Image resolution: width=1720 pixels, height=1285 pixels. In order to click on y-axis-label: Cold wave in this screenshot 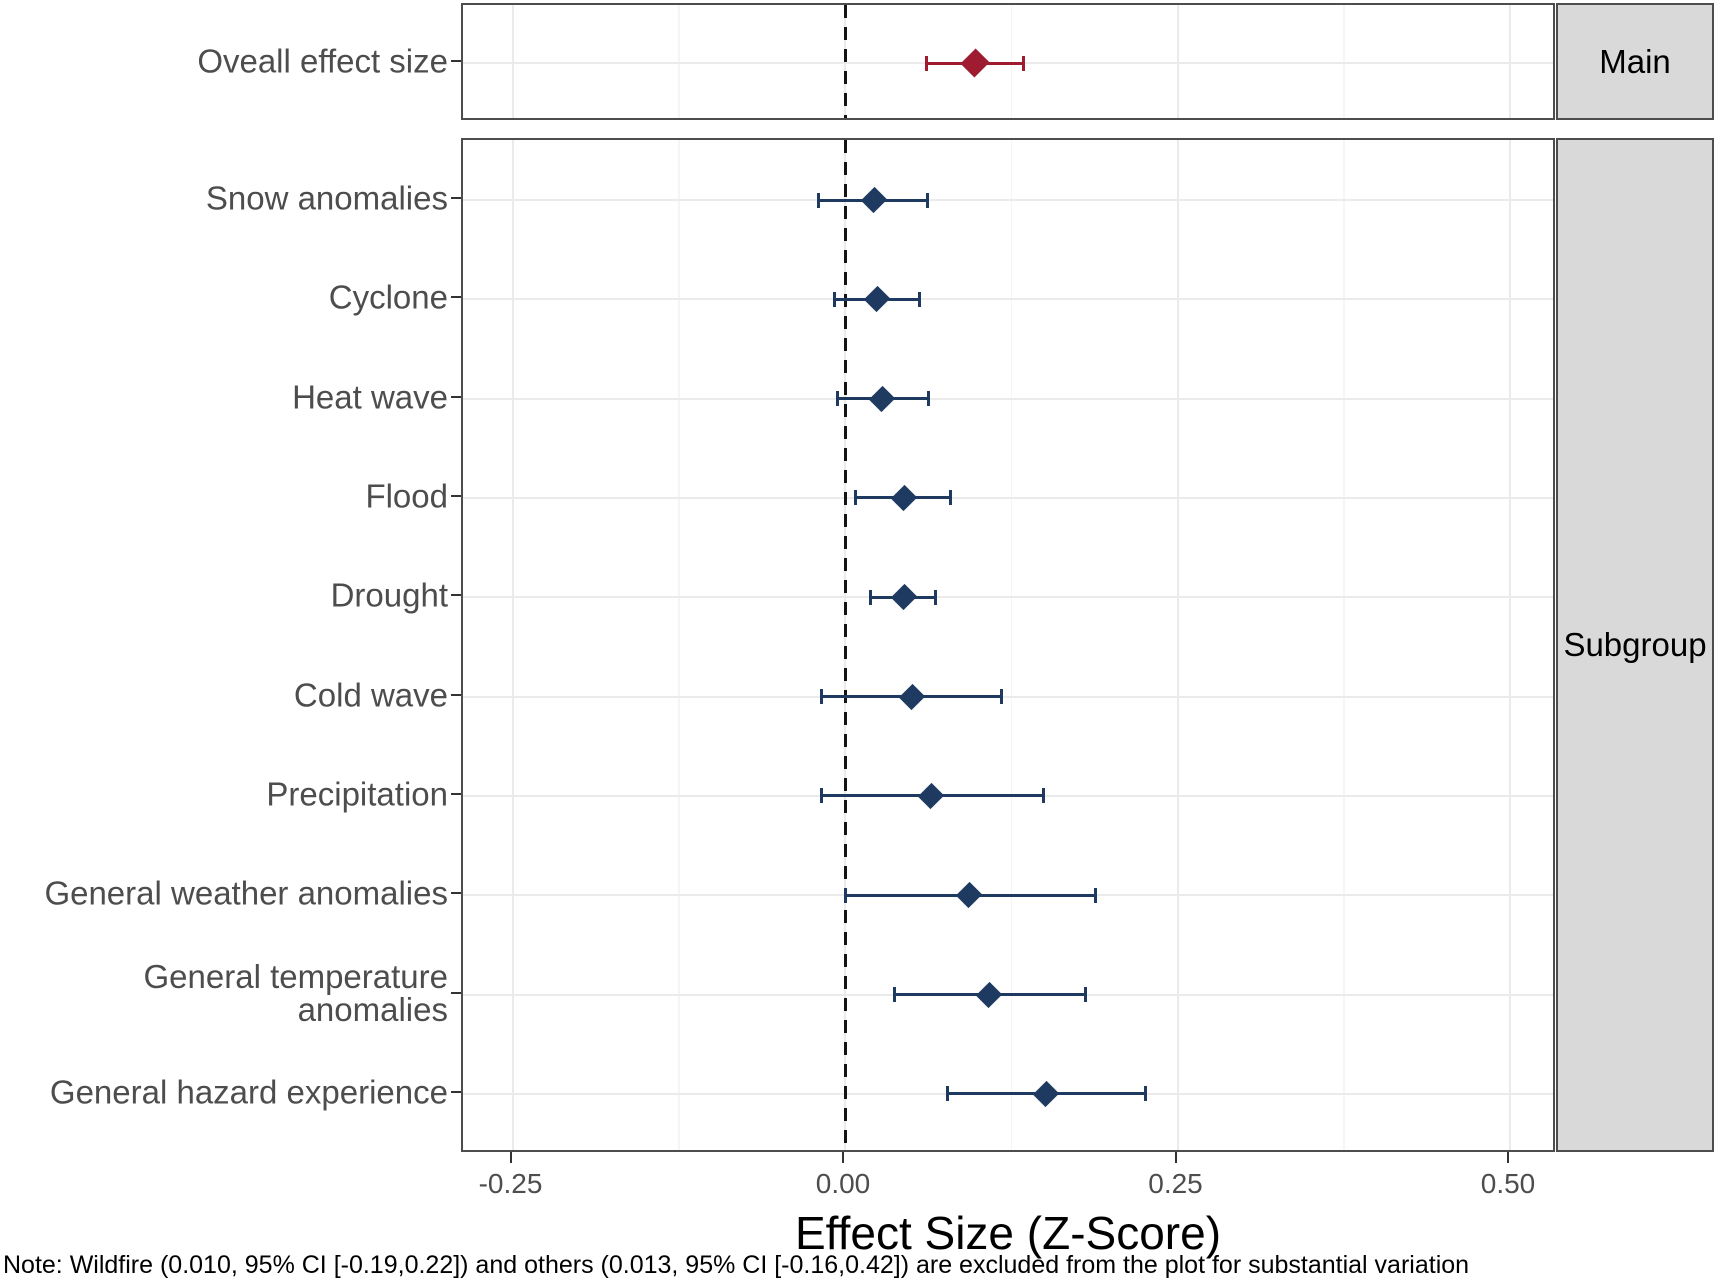, I will do `click(370, 695)`.